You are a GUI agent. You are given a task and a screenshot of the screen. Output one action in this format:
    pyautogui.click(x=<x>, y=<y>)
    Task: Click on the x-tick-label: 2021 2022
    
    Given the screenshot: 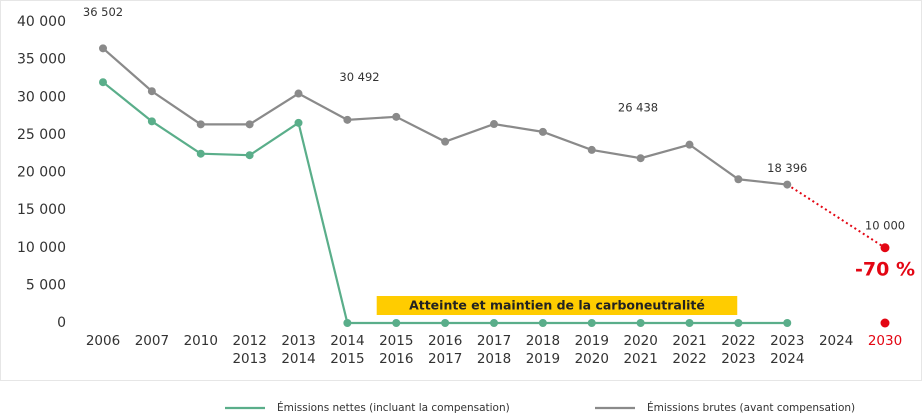 What is the action you would take?
    pyautogui.click(x=689, y=350)
    